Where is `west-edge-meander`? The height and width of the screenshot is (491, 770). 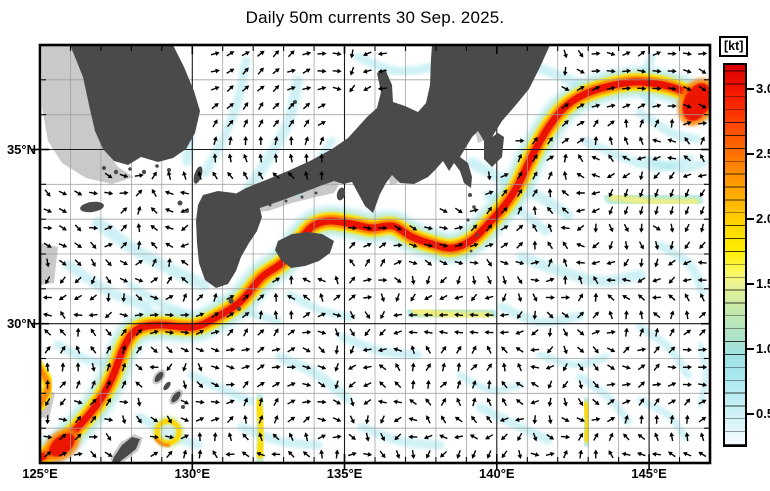
west-edge-meander is located at coordinates (47, 384).